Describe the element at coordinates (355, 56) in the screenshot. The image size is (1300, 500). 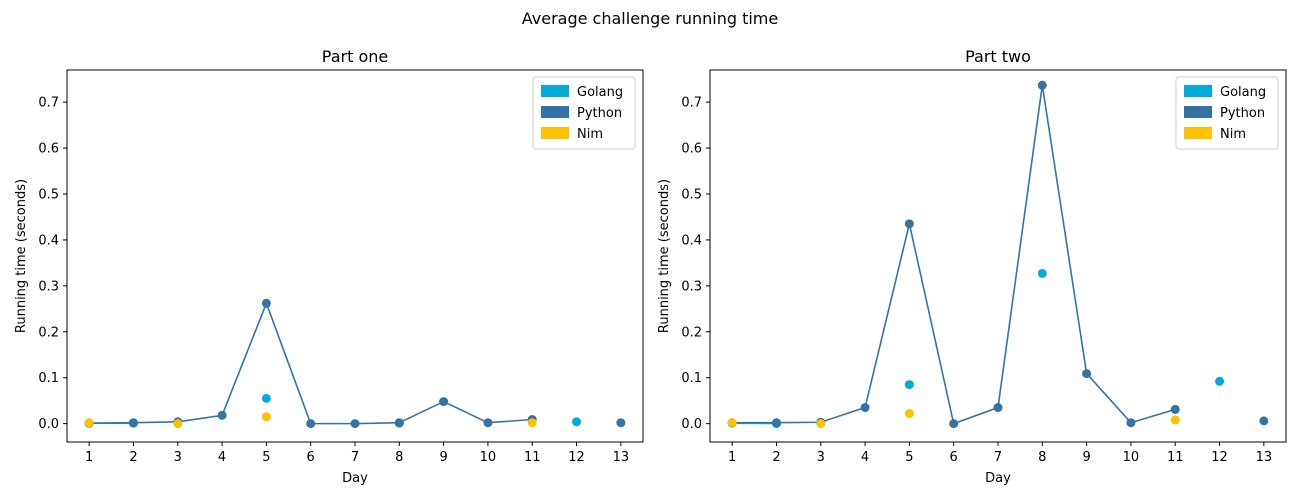
I see `subplot-title: Part one` at that location.